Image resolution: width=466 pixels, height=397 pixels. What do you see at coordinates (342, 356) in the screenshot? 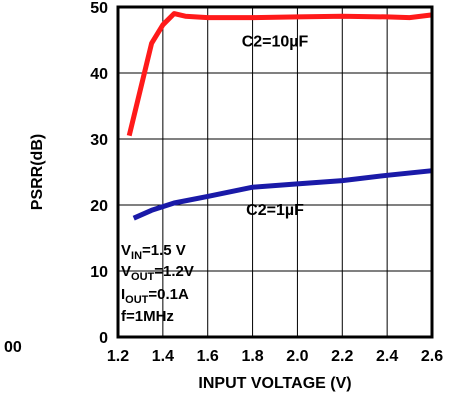
I see `x-tick-label: 2.2` at bounding box center [342, 356].